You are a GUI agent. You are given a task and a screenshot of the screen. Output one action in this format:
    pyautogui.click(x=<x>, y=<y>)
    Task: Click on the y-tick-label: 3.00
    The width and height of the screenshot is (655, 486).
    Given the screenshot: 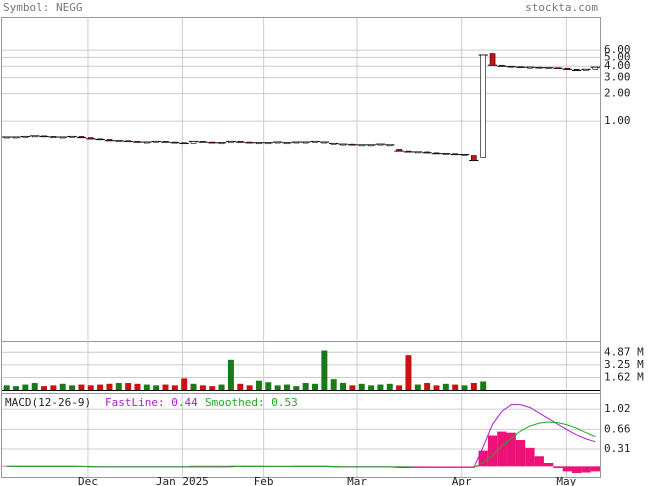 What is the action you would take?
    pyautogui.click(x=617, y=77)
    